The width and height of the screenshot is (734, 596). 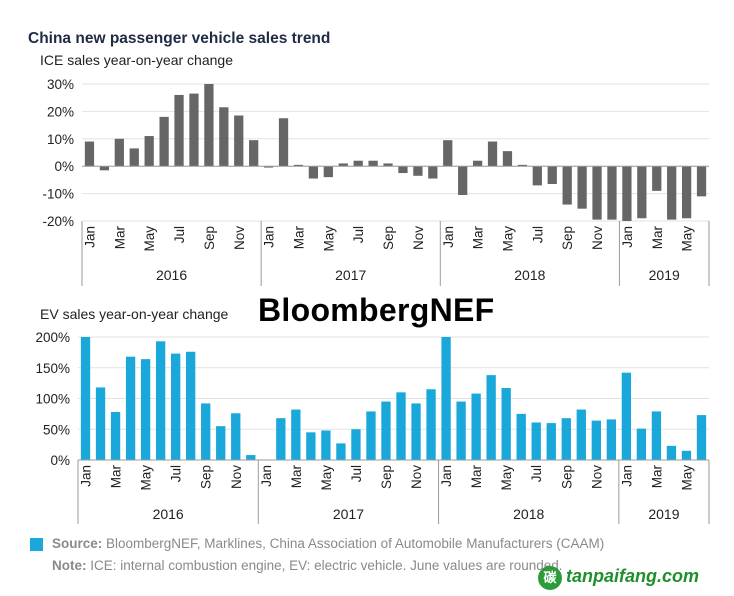 What do you see at coordinates (633, 578) in the screenshot?
I see `tanpaifang-logo: 碳 tanpaifang.com` at bounding box center [633, 578].